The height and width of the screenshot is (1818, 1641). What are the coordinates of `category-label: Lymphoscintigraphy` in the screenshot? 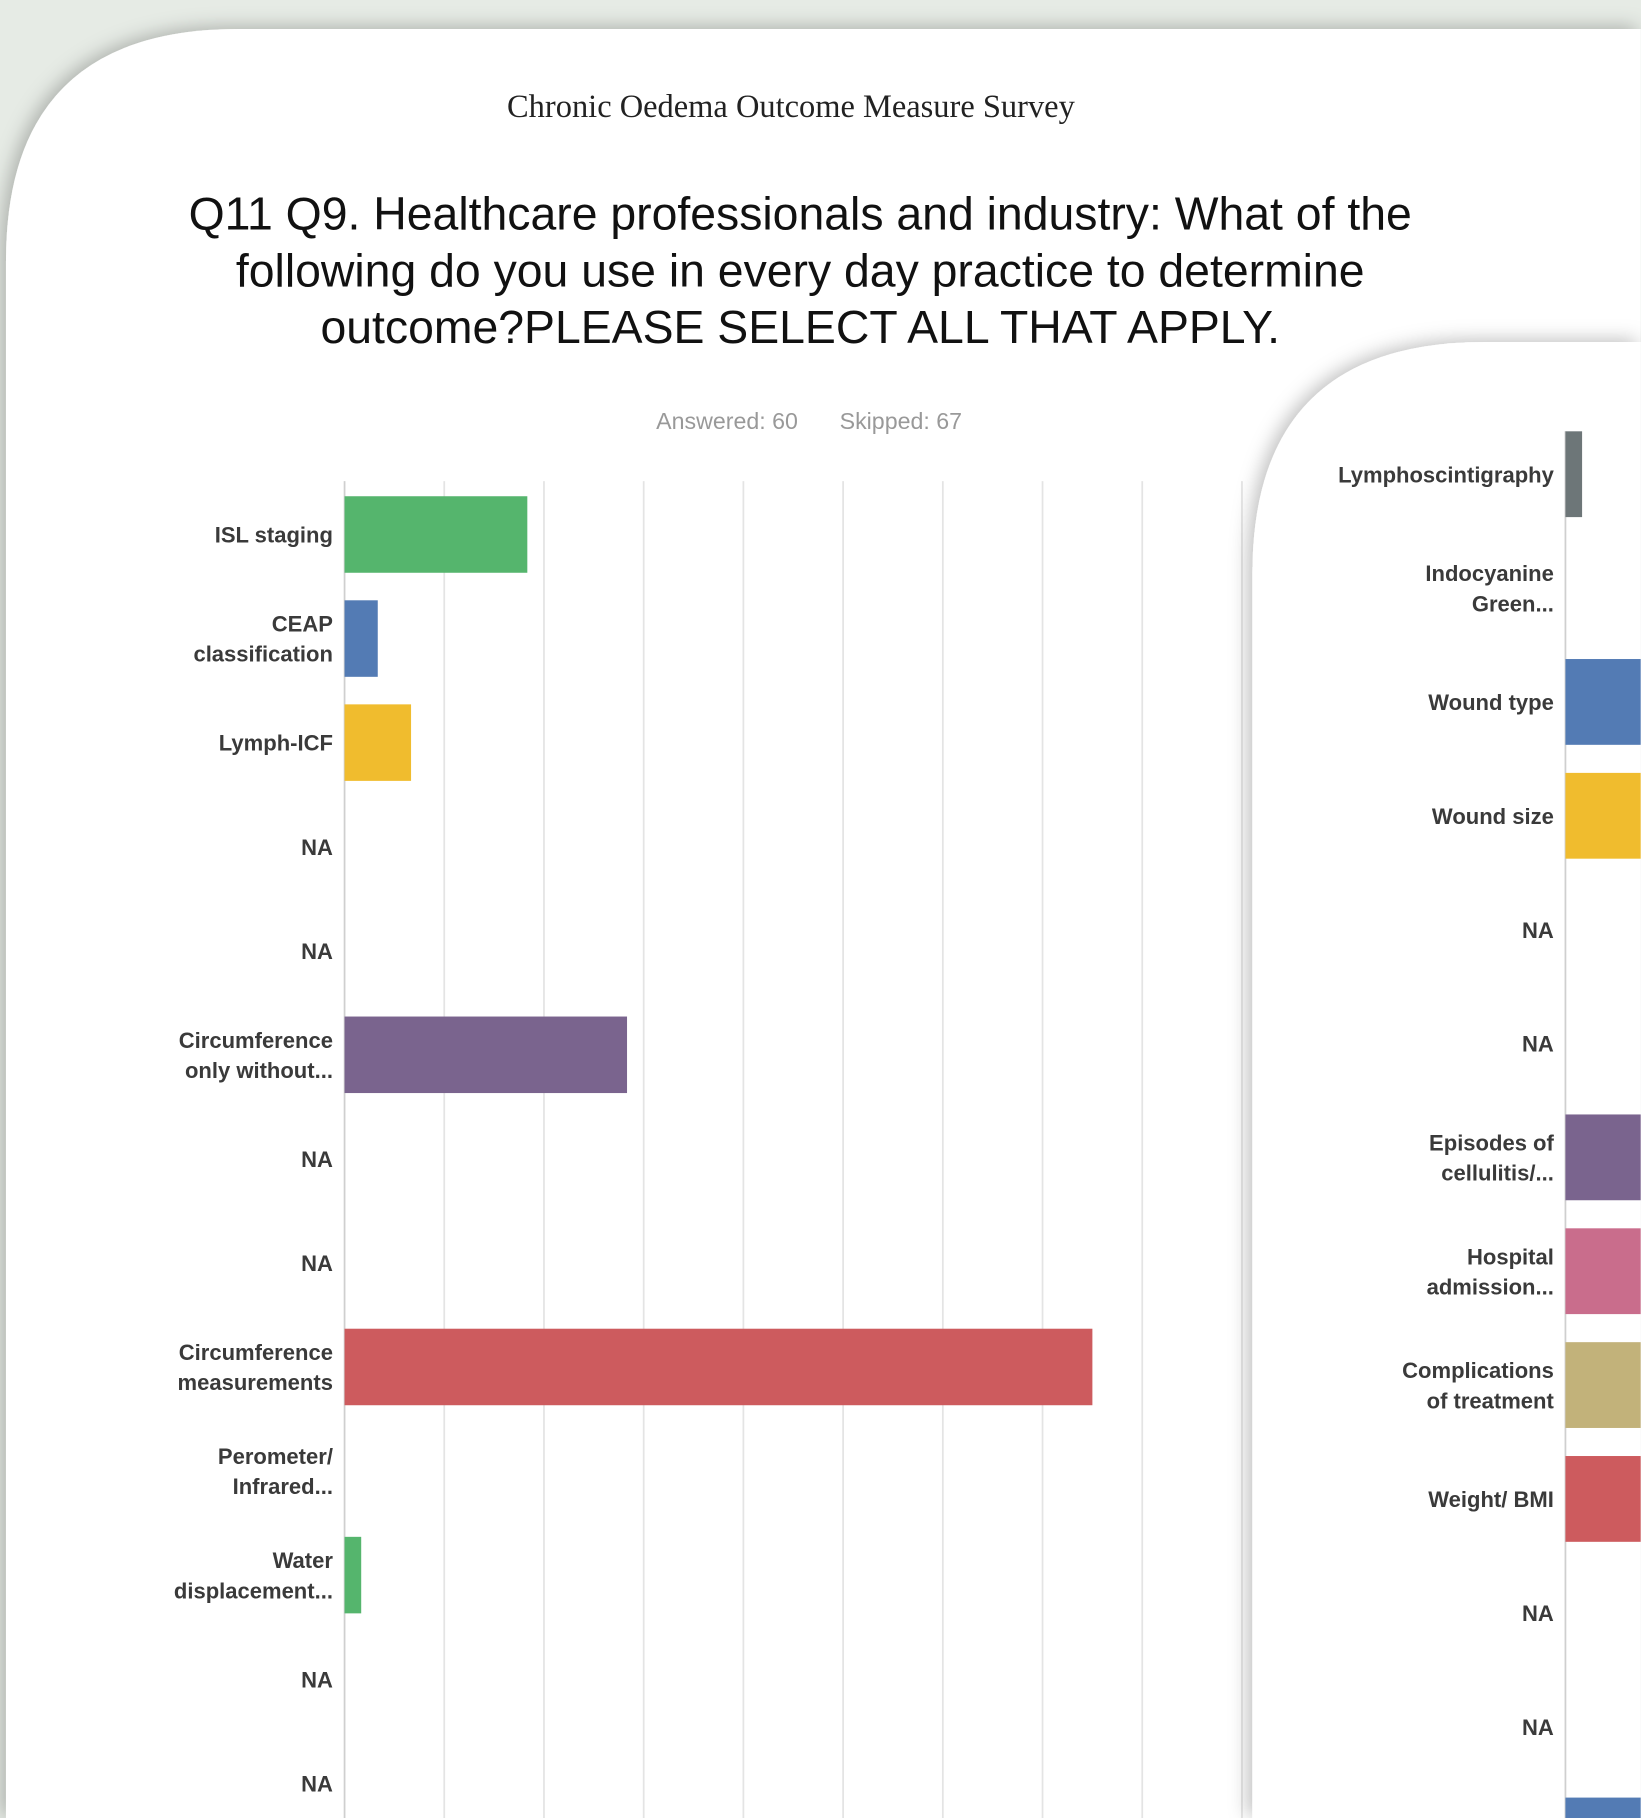 It's located at (1446, 474).